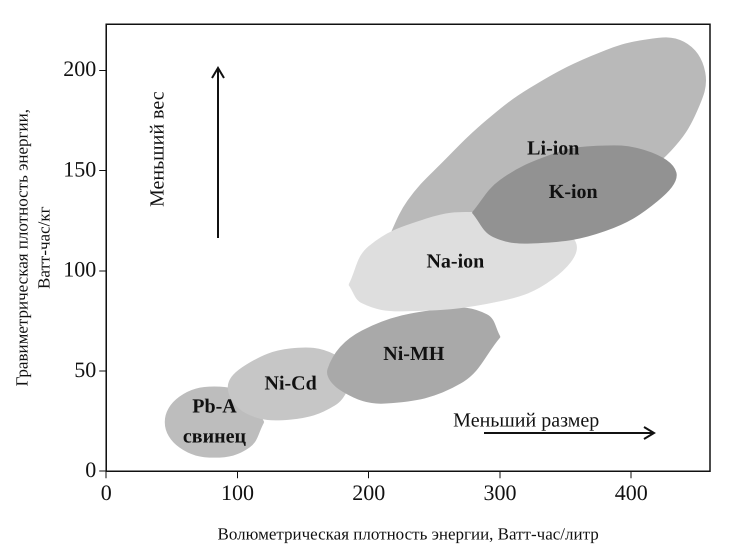  What do you see at coordinates (631, 493) in the screenshot?
I see `x-tick-label: 400` at bounding box center [631, 493].